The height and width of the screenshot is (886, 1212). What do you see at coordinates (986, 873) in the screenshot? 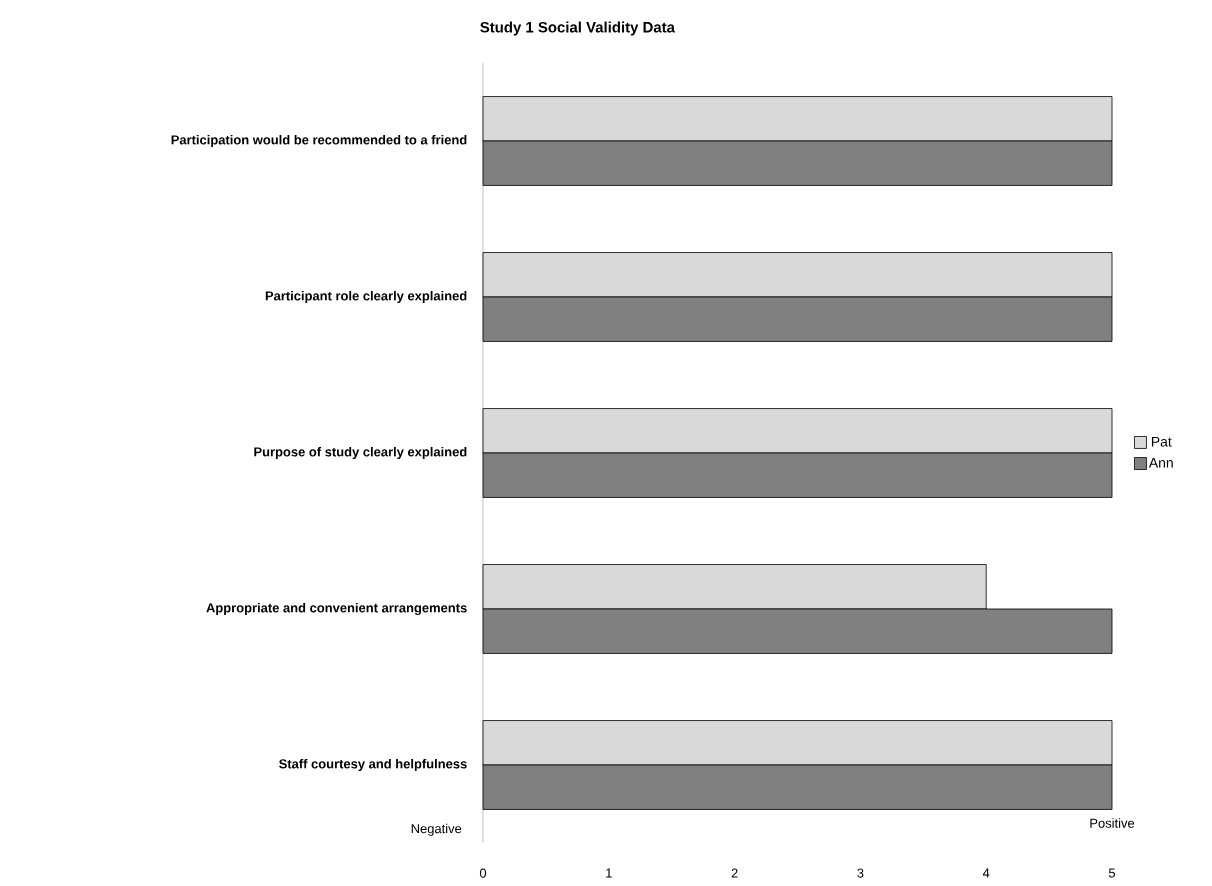
I see `x-tick-label: 4` at bounding box center [986, 873].